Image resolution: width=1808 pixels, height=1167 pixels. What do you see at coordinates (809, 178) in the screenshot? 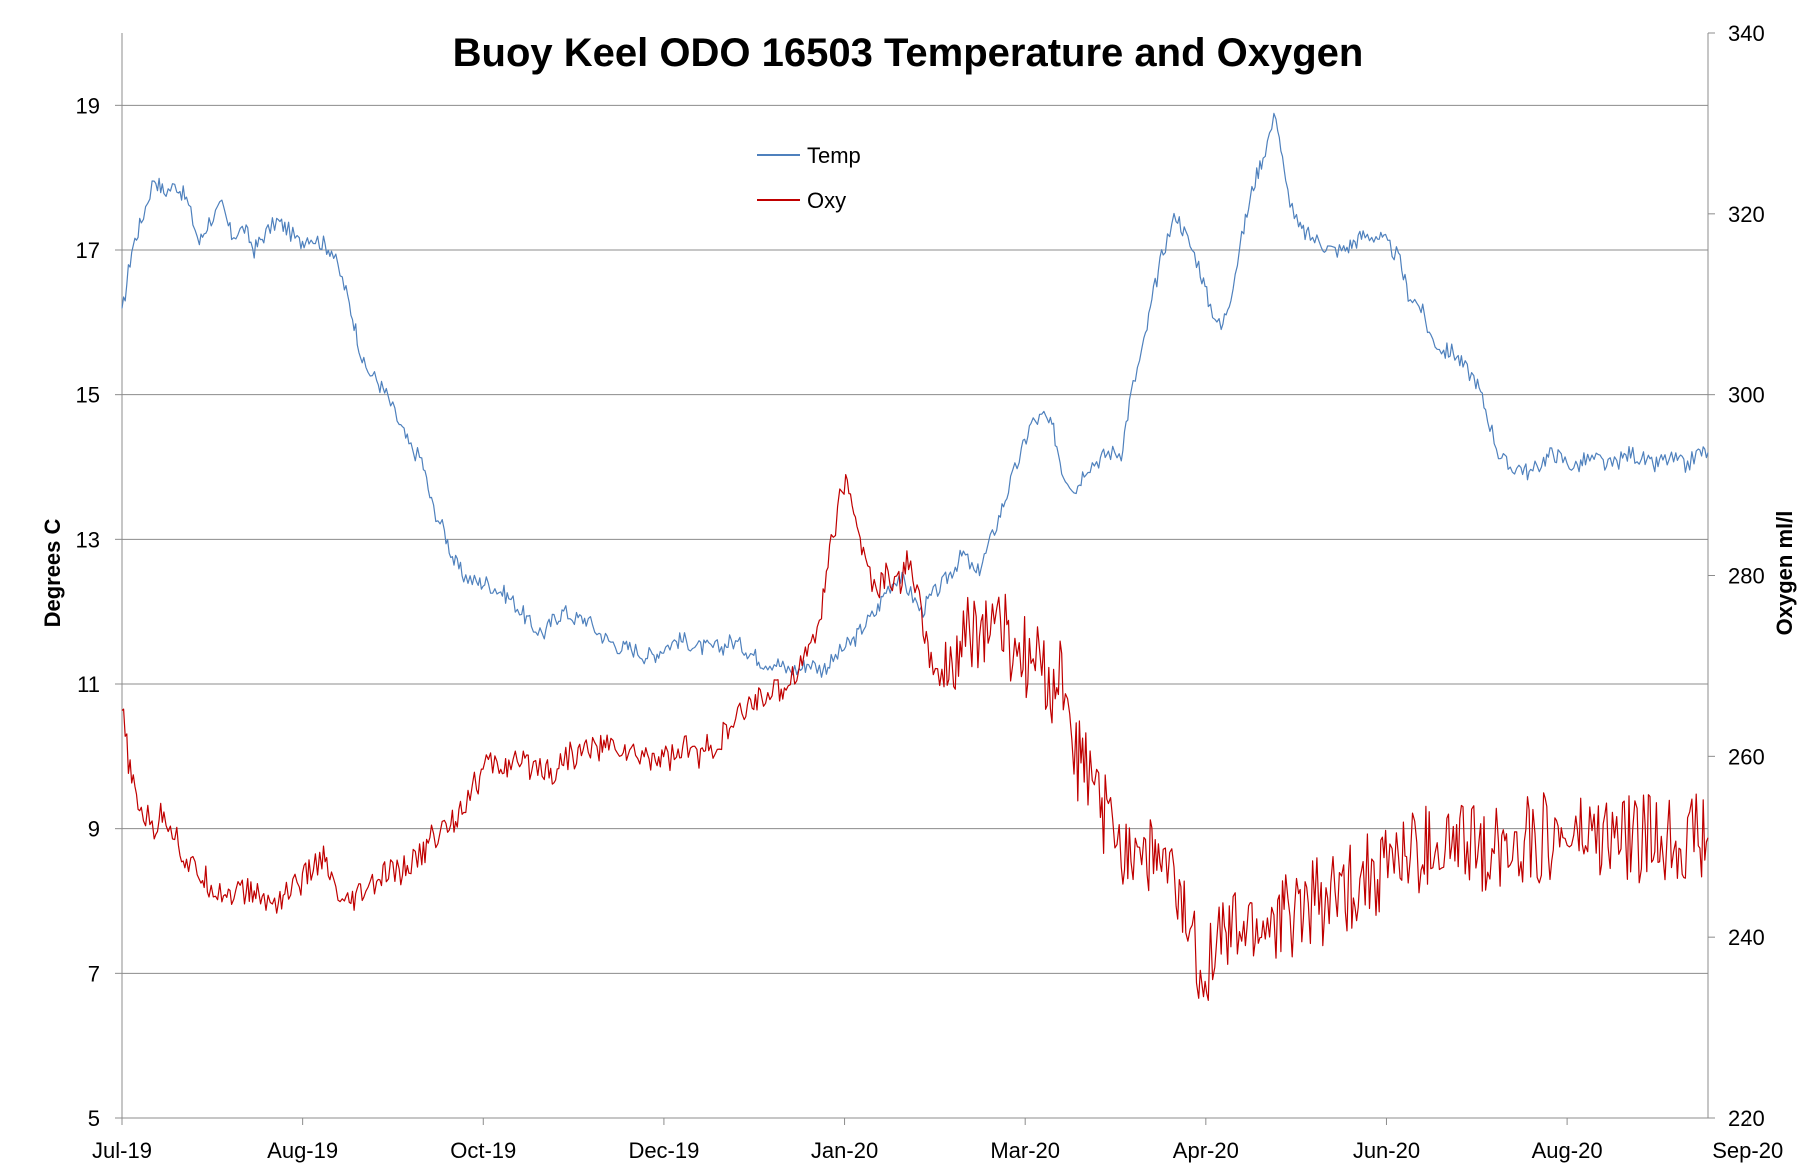
I see `legend: Temp Oxy` at bounding box center [809, 178].